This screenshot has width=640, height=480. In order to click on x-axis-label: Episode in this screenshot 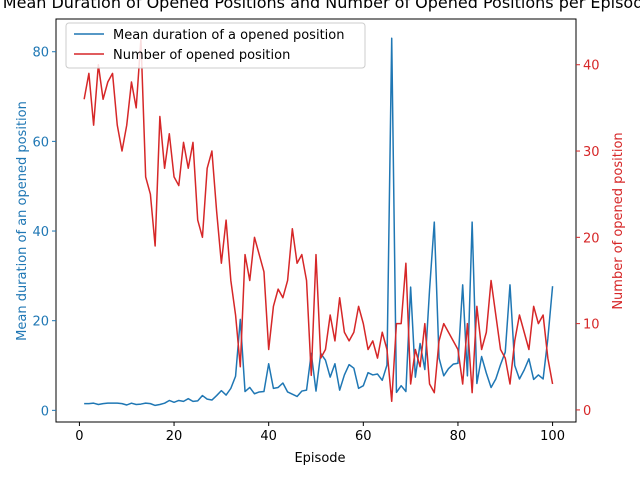, I will do `click(319, 458)`.